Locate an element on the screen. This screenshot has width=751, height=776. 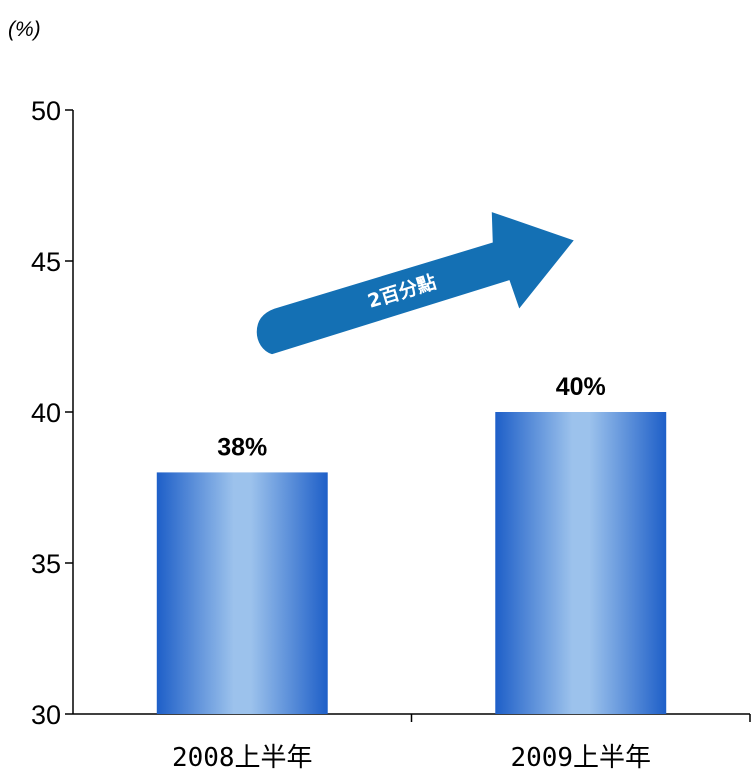
trend-arrow-icon is located at coordinates (416, 282).